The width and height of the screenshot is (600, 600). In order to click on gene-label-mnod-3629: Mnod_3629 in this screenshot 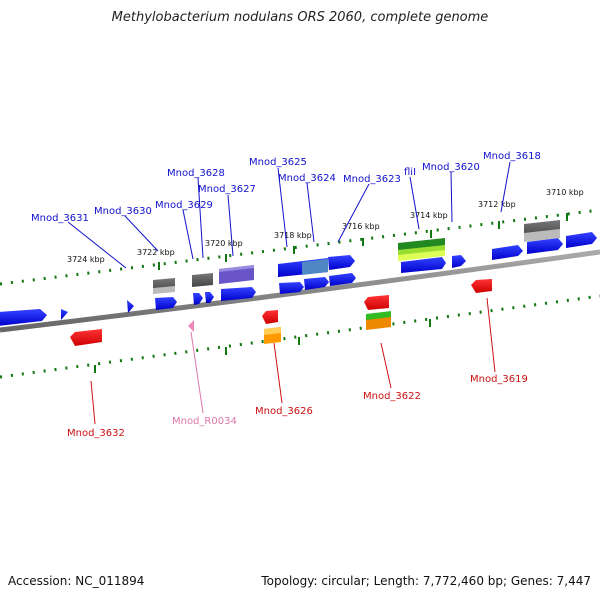, I will do `click(184, 205)`.